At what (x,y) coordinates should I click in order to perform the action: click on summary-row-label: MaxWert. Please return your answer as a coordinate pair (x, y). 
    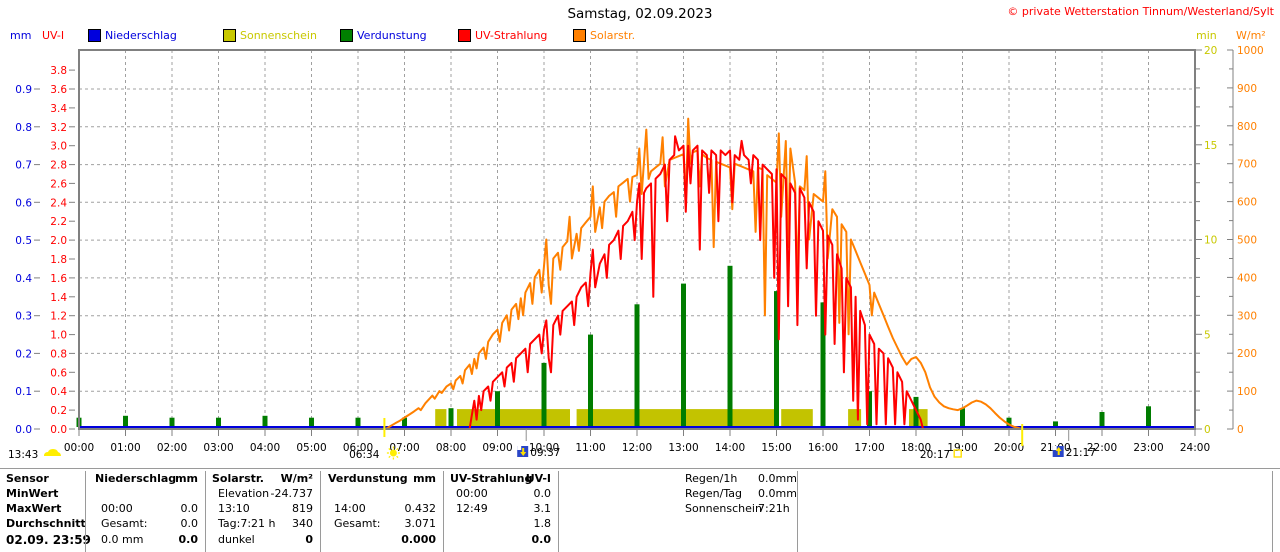
    Looking at the image, I should click on (34, 508).